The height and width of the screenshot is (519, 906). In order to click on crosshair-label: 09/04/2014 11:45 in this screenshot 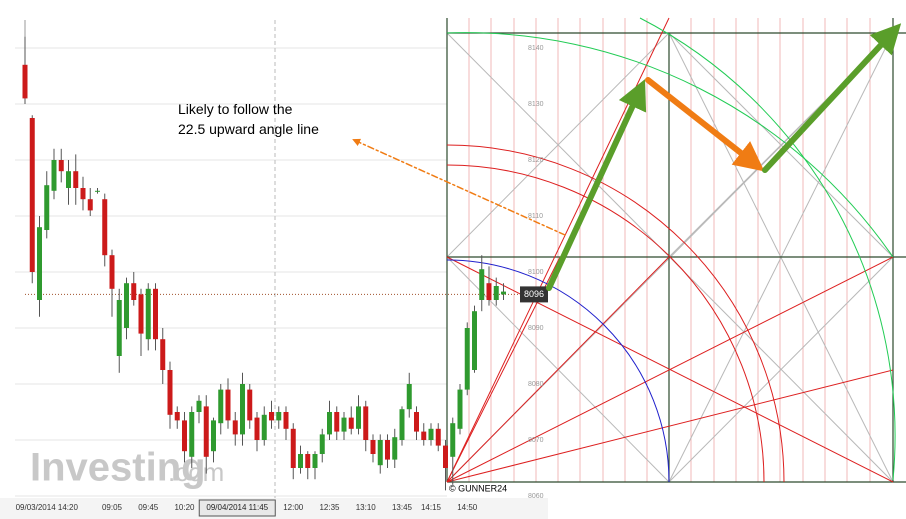, I will do `click(237, 507)`.